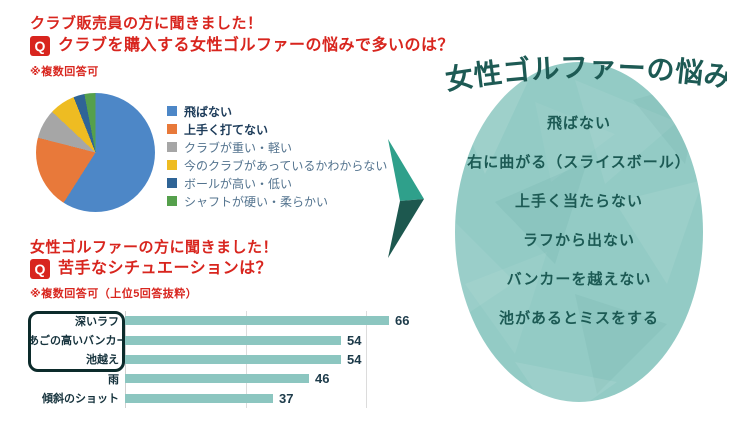 The width and height of the screenshot is (730, 431). I want to click on bar-value: 46, so click(322, 379).